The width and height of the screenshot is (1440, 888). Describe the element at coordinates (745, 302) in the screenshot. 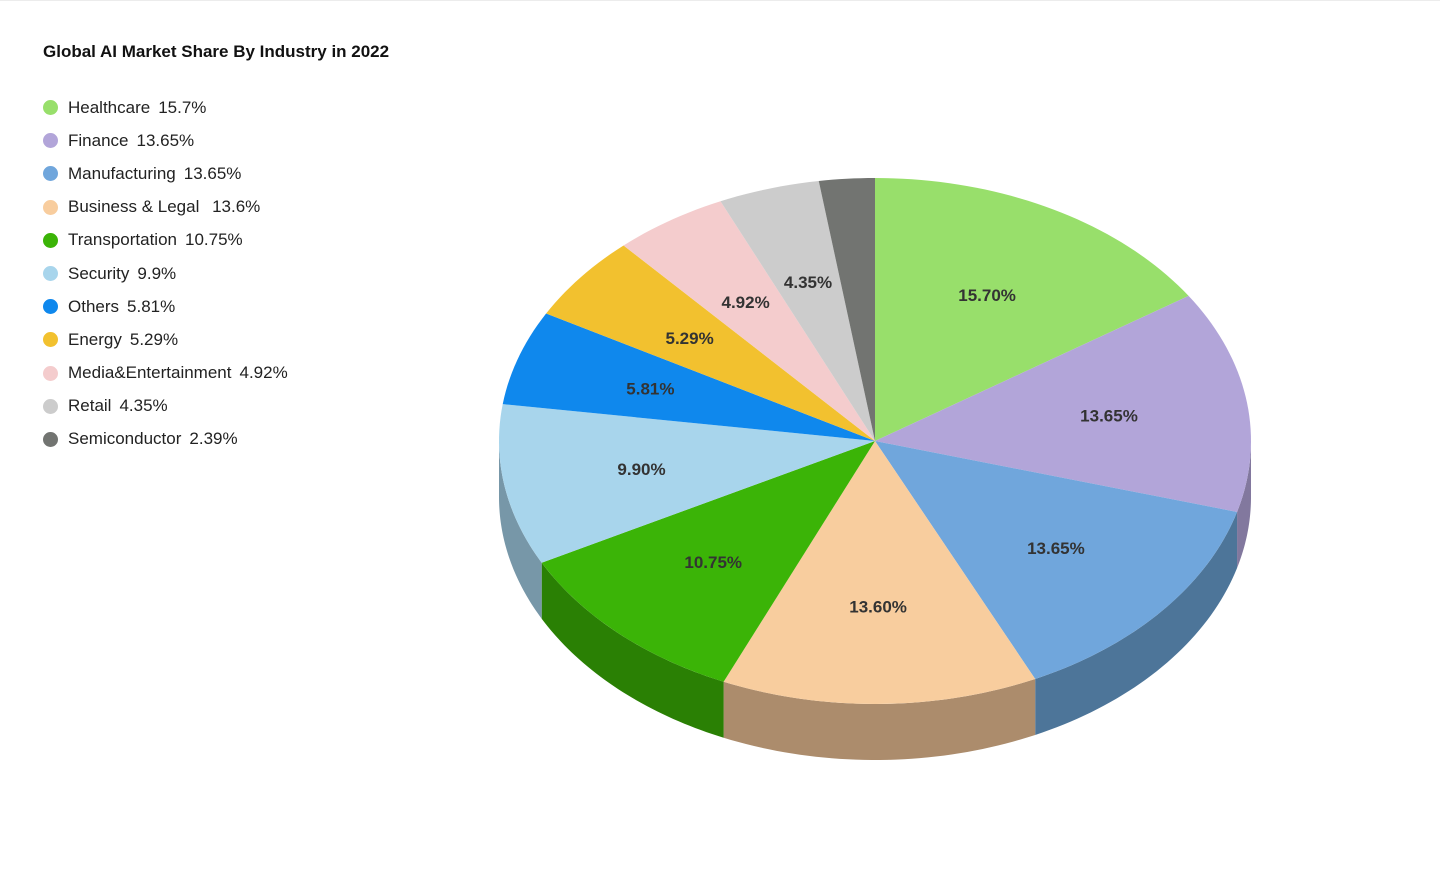

I see `slice-data-label: 4.92%` at that location.